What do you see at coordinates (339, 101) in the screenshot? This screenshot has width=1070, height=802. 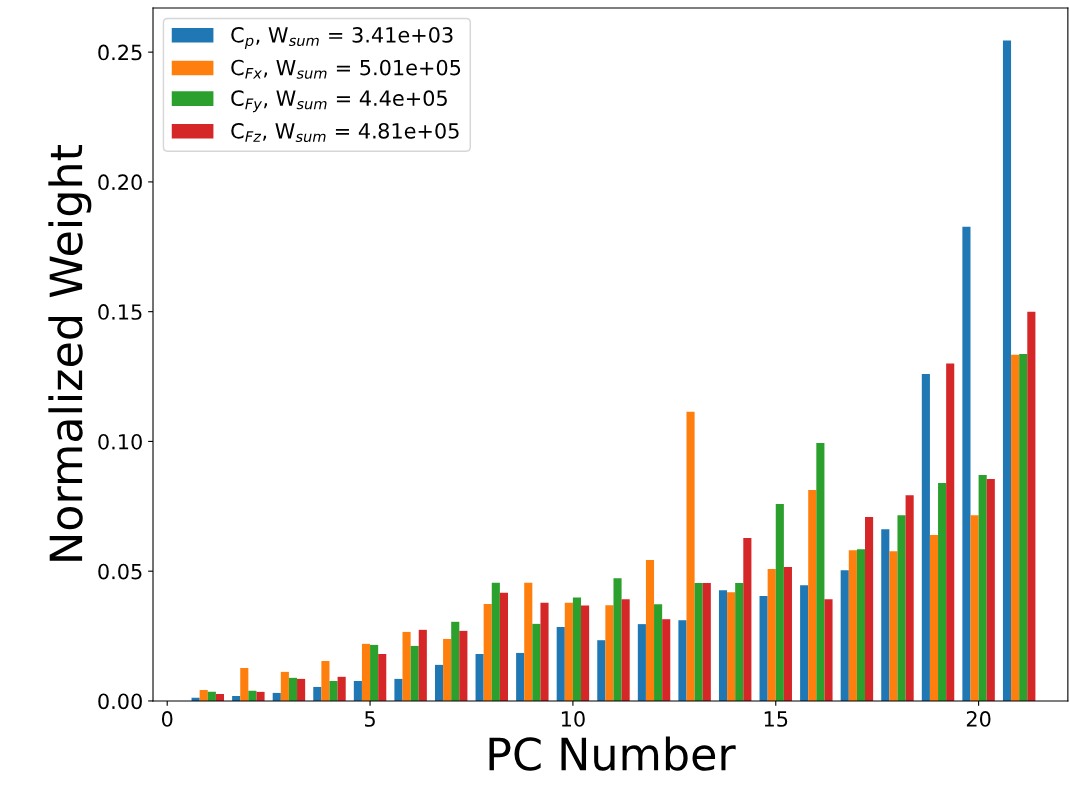 I see `legend-label: C$_{Fy}$, W$_{sum}$ = 4.4e+05` at bounding box center [339, 101].